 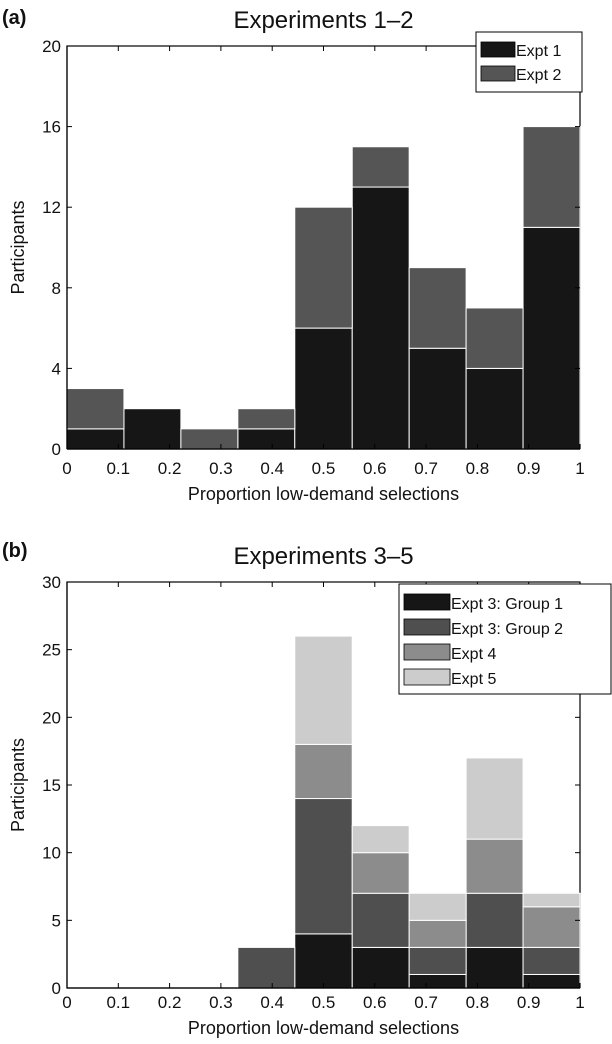 What do you see at coordinates (51, 853) in the screenshot?
I see `y-tick-label: 10` at bounding box center [51, 853].